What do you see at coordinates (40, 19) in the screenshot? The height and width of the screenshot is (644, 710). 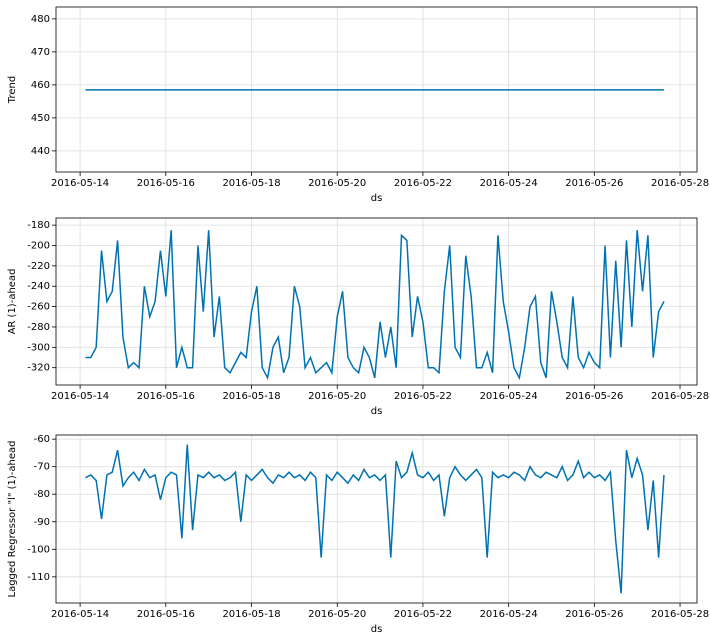 I see `y-tick-label: 480` at bounding box center [40, 19].